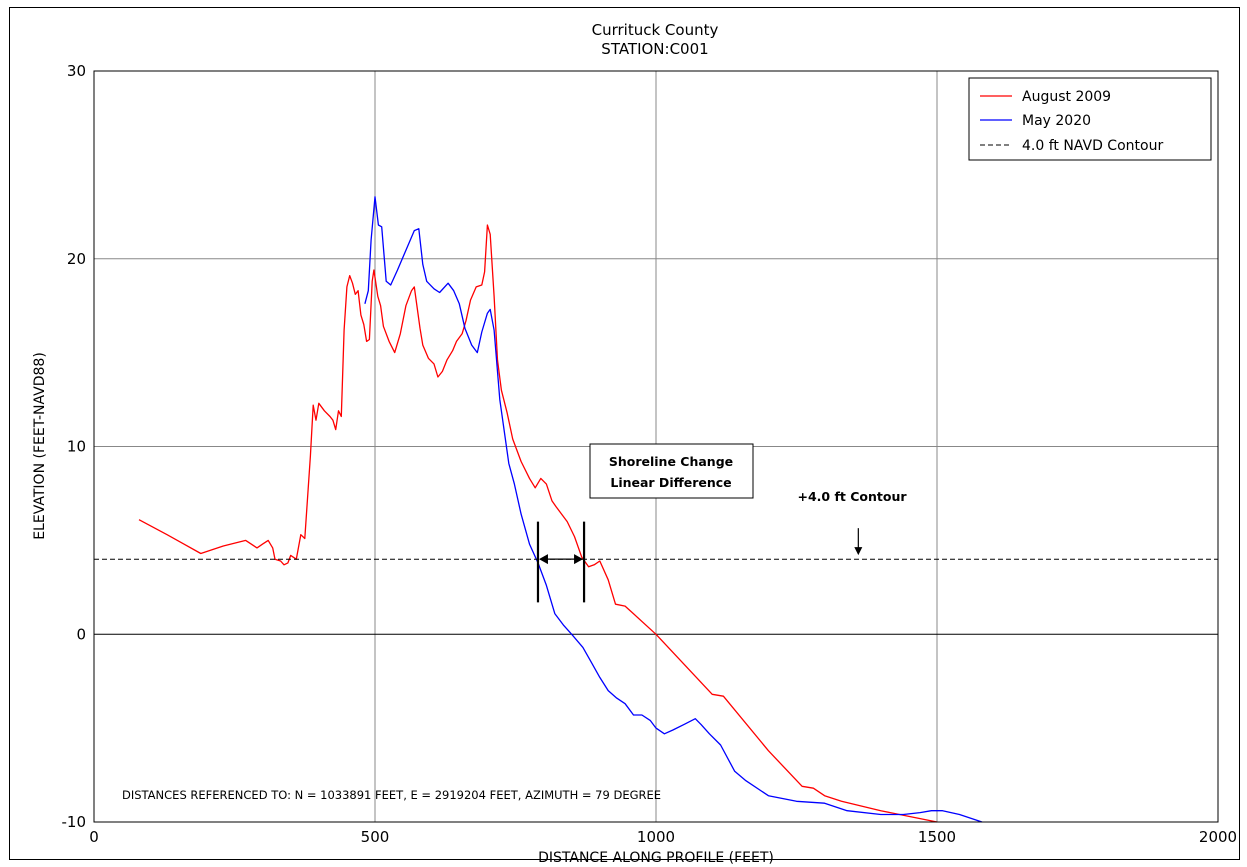  Describe the element at coordinates (543, 559) in the screenshot. I see `difference-arrow-head-left` at that location.